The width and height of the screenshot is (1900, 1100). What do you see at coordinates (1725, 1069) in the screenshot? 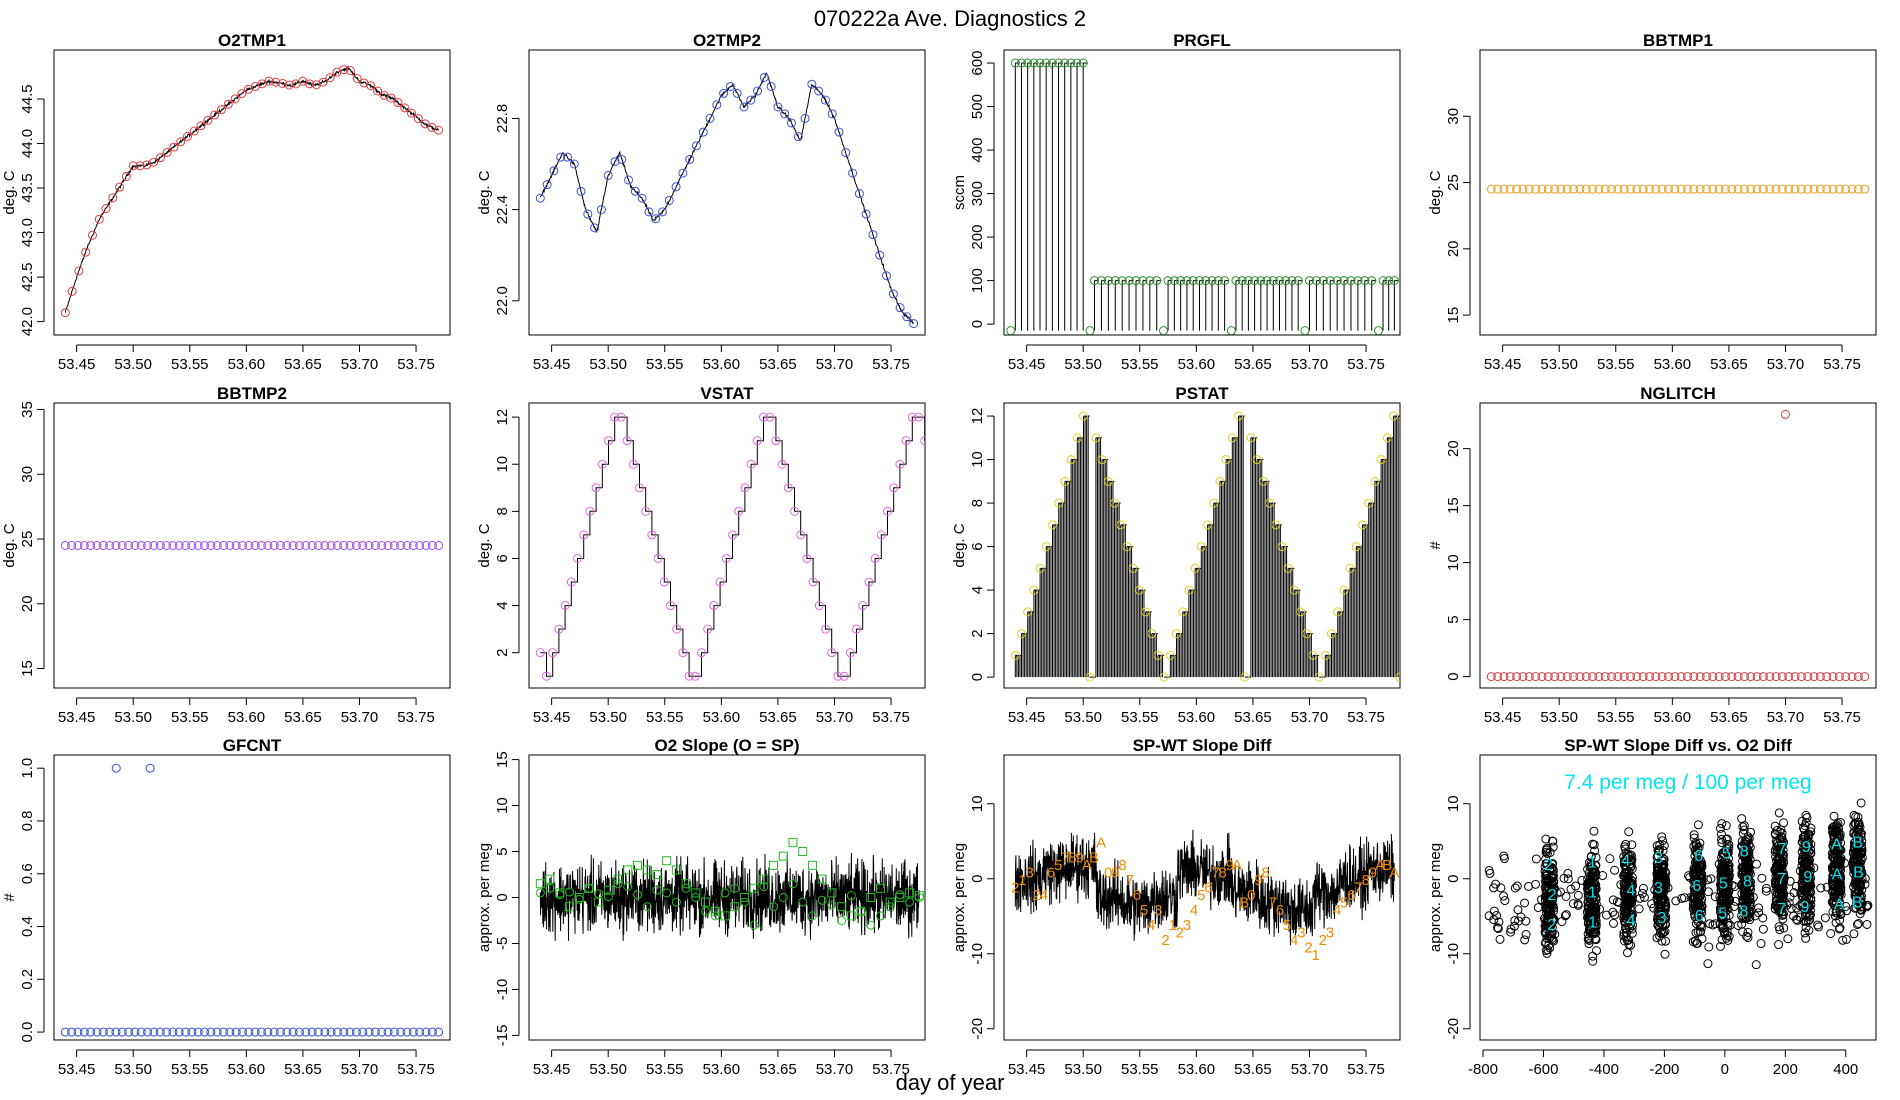
I see `x-tick-label: 0` at bounding box center [1725, 1069].